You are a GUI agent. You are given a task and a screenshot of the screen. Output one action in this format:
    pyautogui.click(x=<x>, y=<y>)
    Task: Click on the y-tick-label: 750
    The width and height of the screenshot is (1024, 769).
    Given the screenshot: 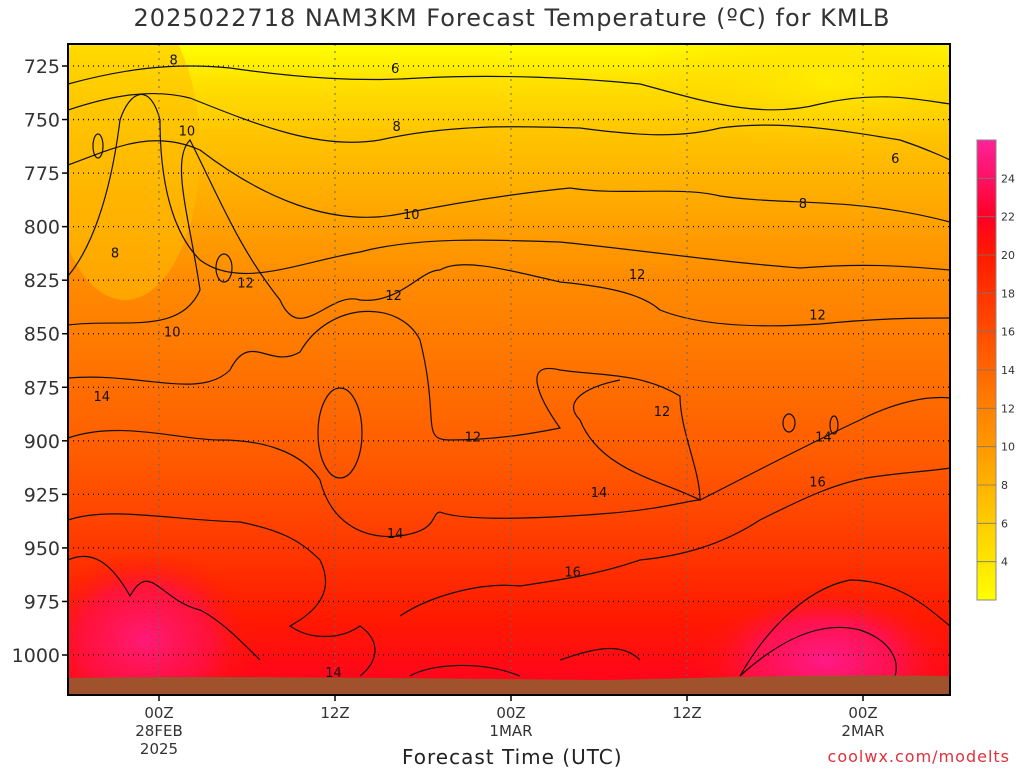 What is the action you would take?
    pyautogui.click(x=42, y=121)
    